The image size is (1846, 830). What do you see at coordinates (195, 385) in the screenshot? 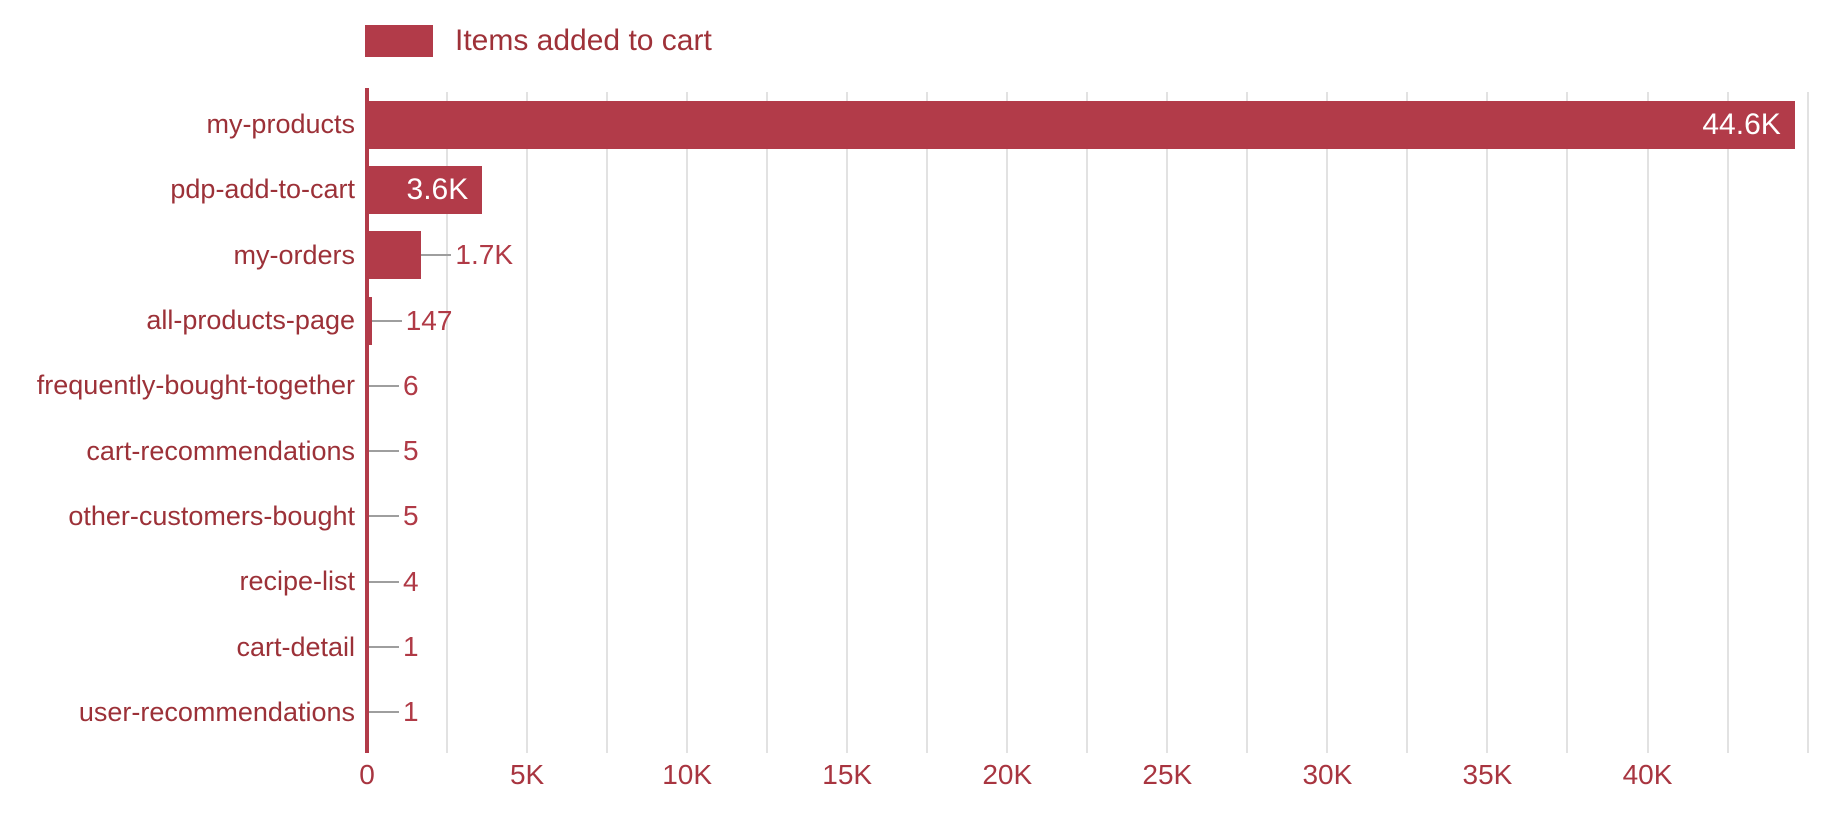
I see `category-label: frequently-bought-together` at bounding box center [195, 385].